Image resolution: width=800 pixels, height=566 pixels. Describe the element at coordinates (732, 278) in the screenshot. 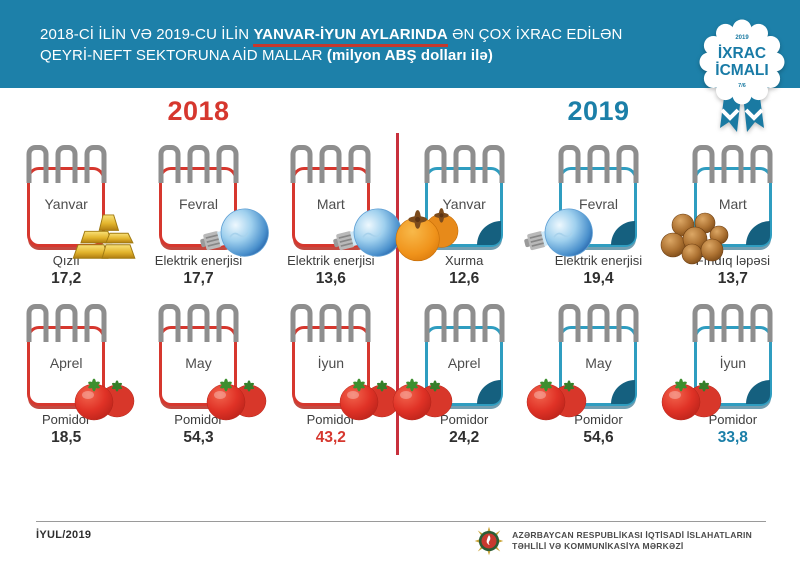

I see `export-value: 13,7` at that location.